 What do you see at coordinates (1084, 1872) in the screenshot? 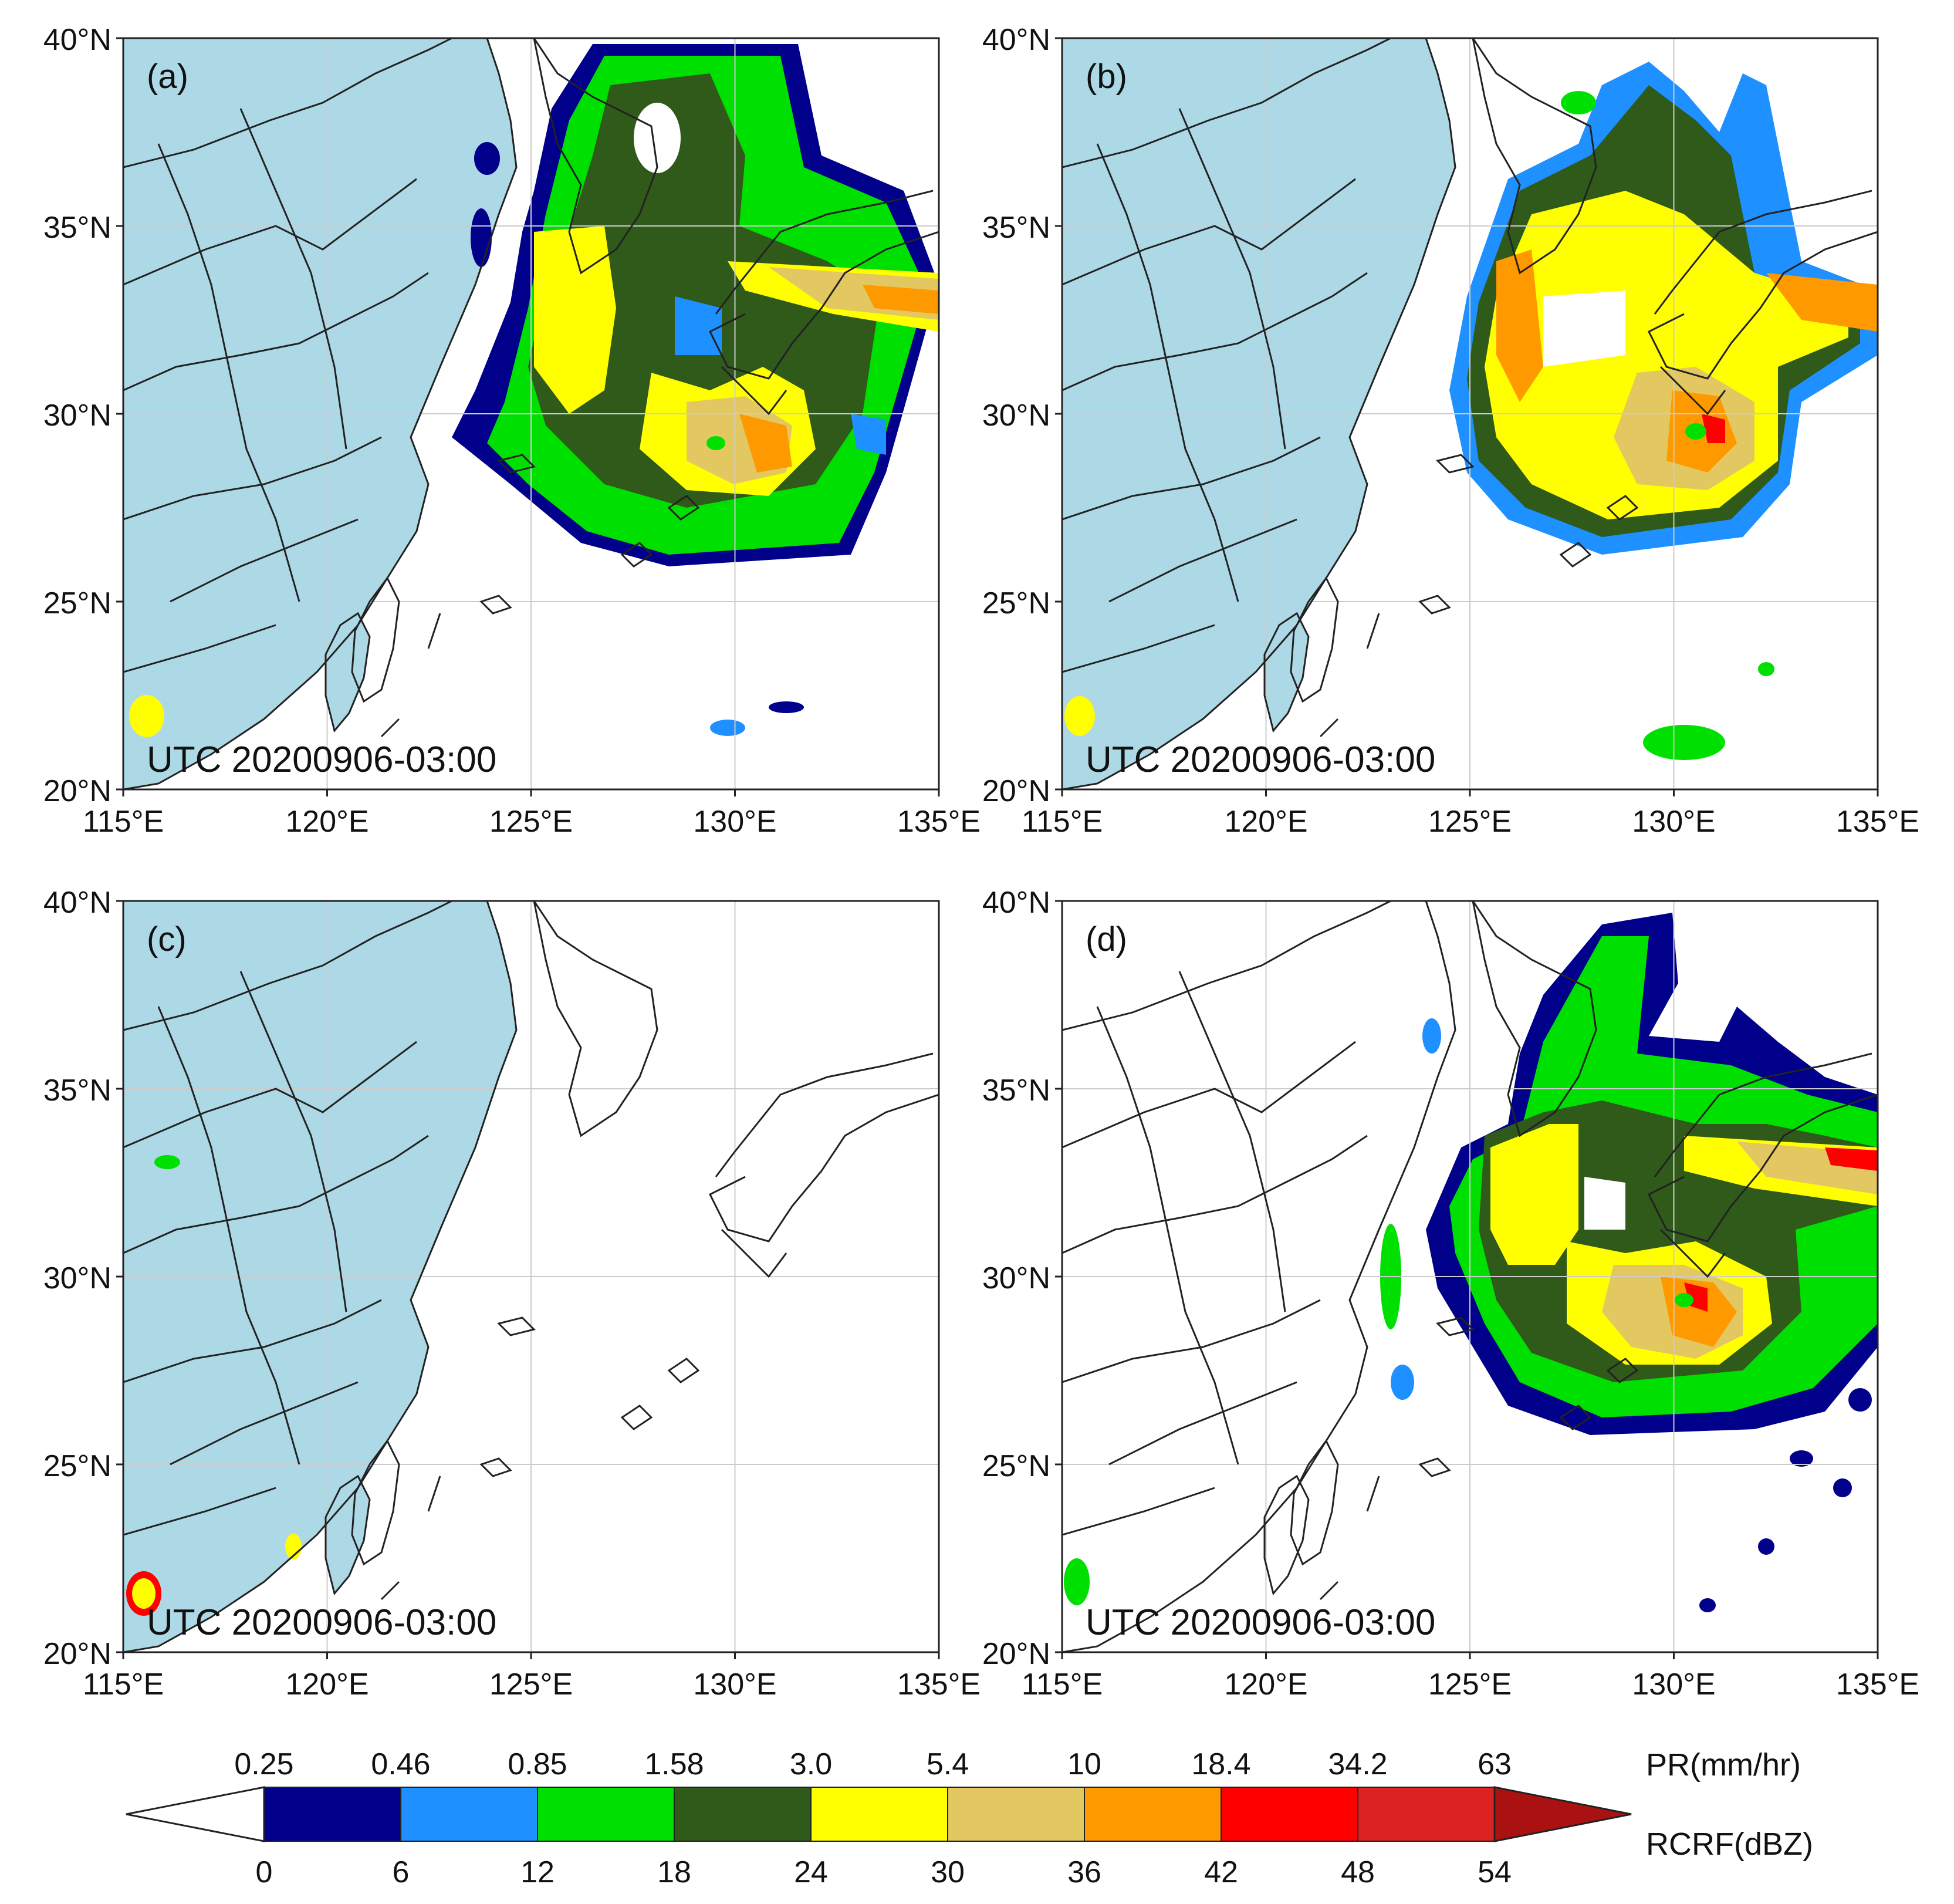
I see `rcrf-tick-label: 36` at bounding box center [1084, 1872].